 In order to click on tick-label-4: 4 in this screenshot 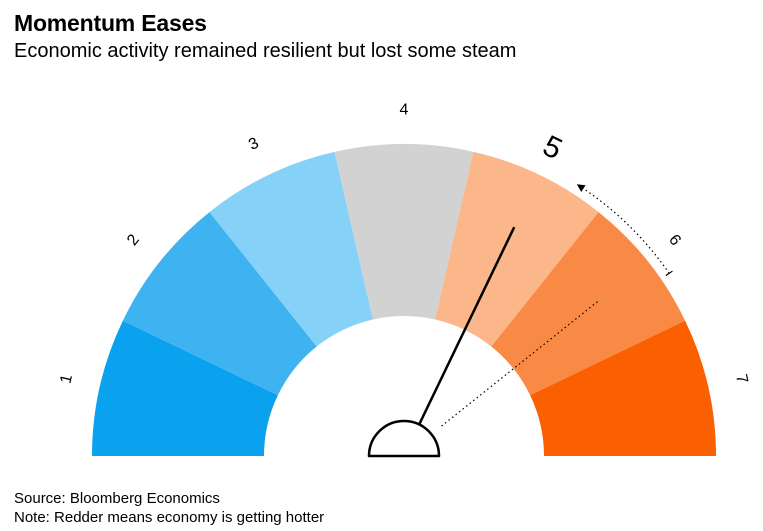, I will do `click(404, 110)`.